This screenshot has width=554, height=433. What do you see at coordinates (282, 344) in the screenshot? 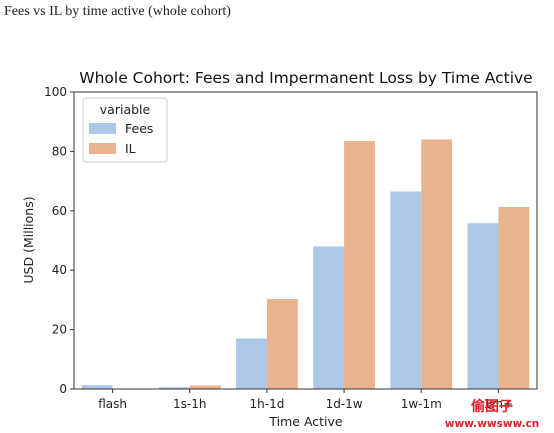
I see `bar-il-1h-1d` at bounding box center [282, 344].